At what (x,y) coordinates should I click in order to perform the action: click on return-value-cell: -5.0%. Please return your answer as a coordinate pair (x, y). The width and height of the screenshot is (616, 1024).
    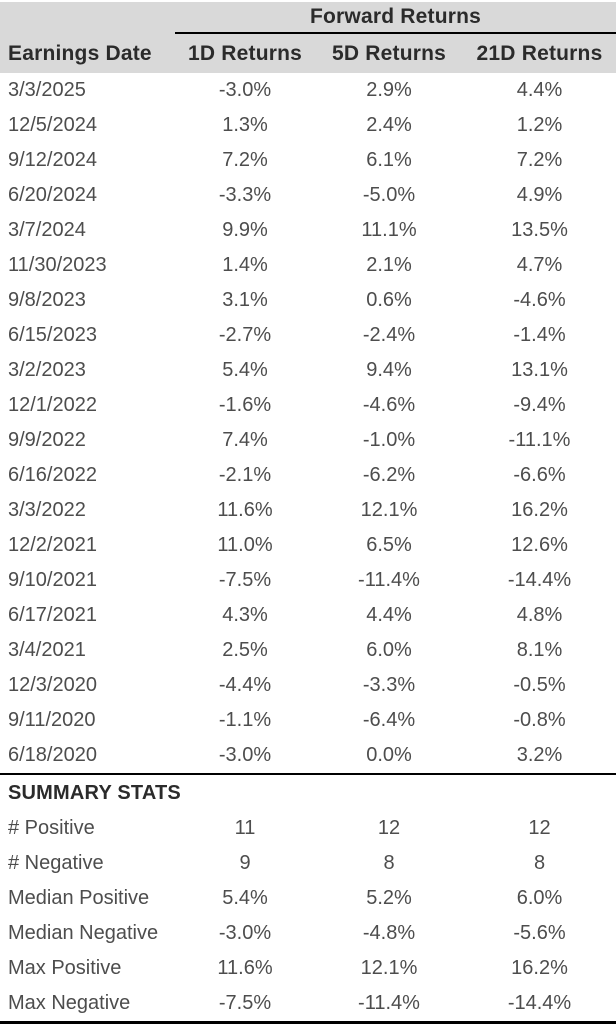
    Looking at the image, I should click on (389, 195).